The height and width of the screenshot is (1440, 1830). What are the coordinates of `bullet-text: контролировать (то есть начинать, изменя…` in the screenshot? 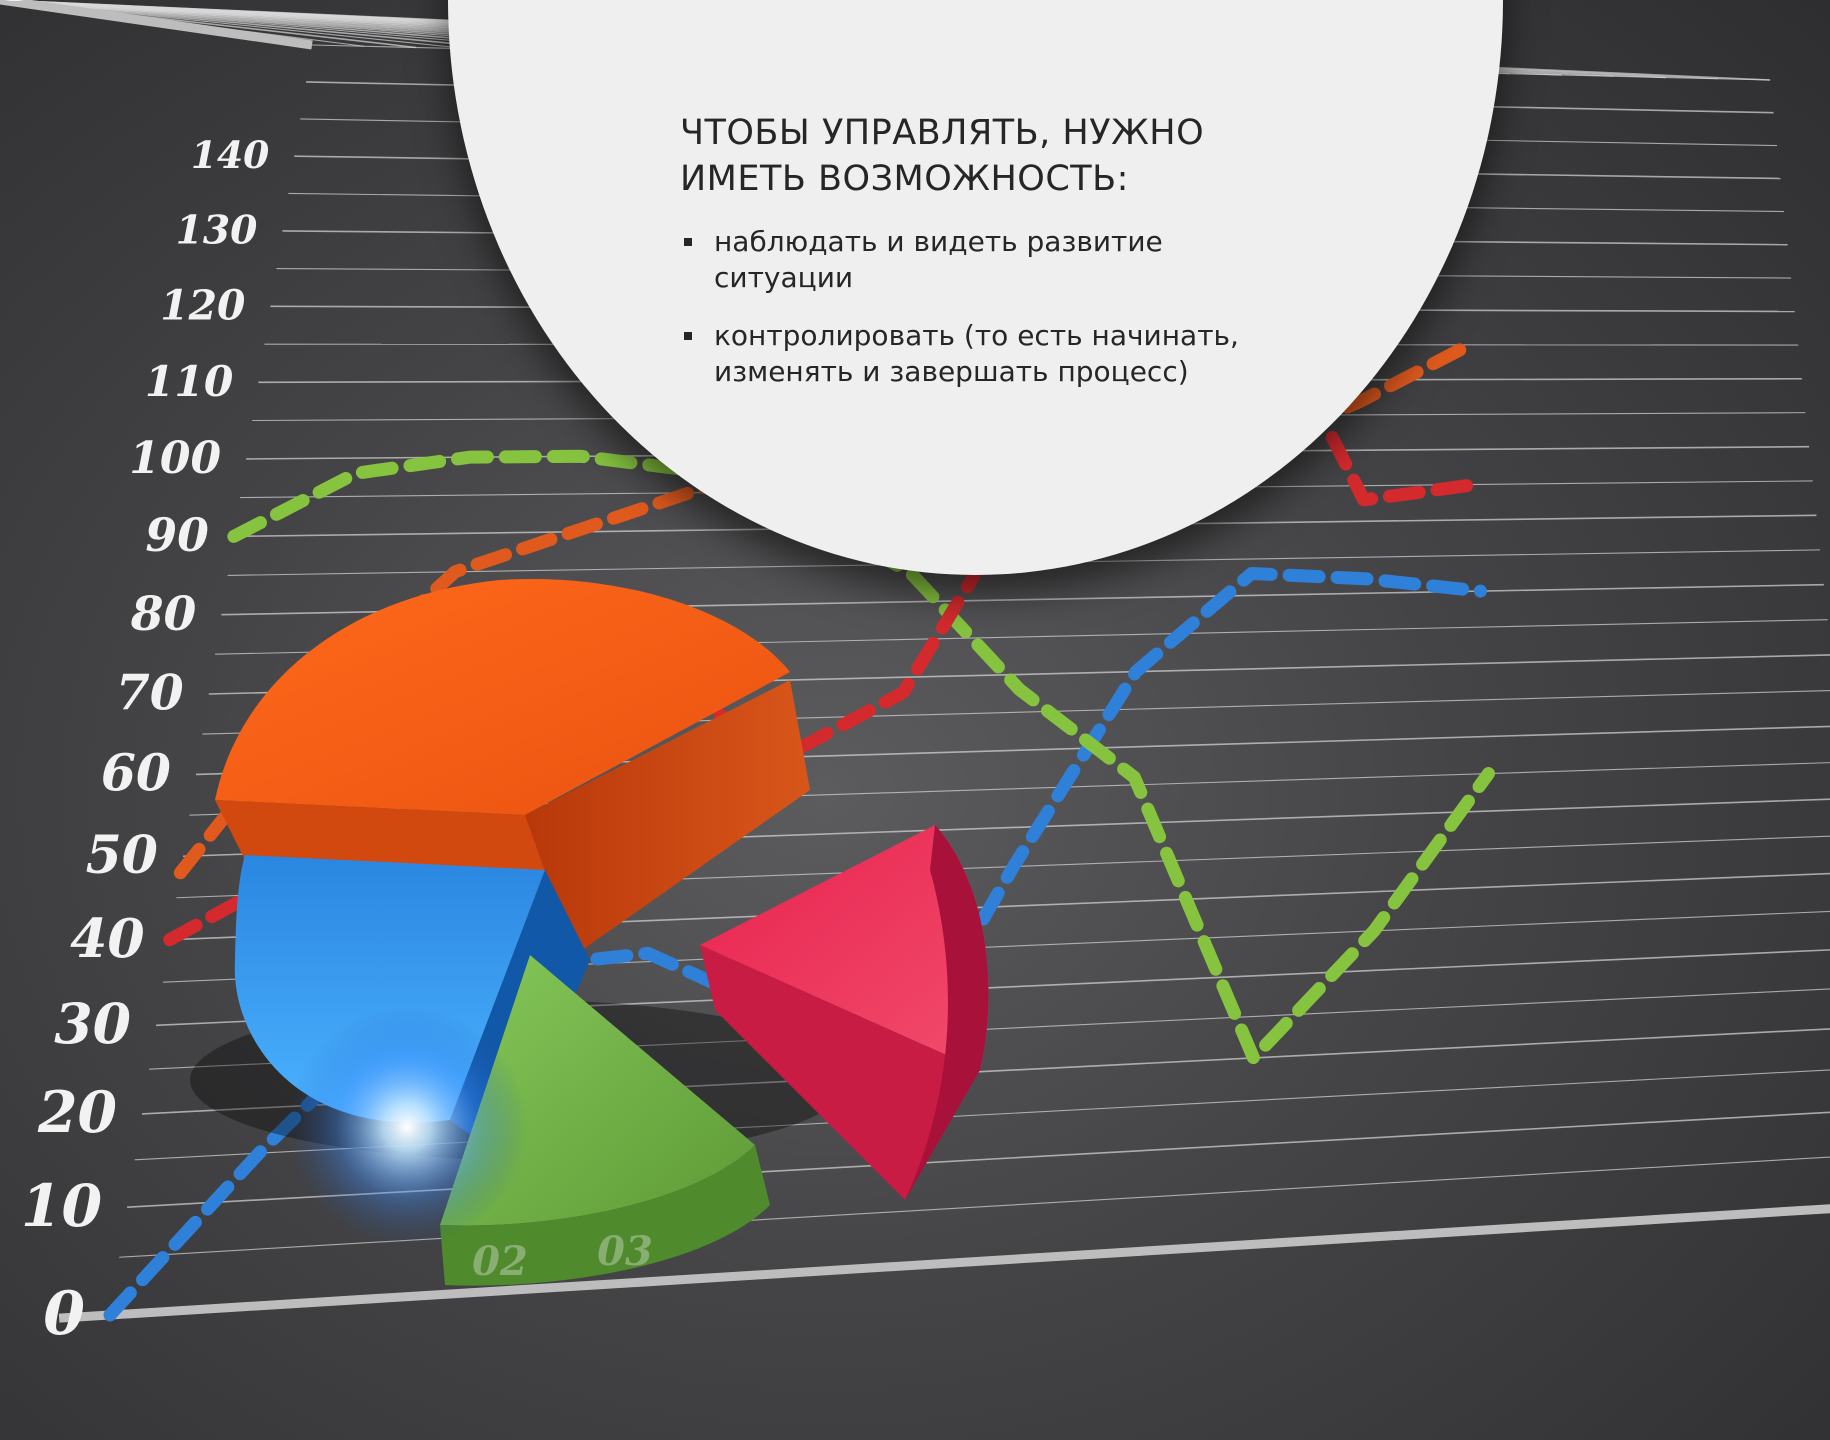 It's located at (976, 354).